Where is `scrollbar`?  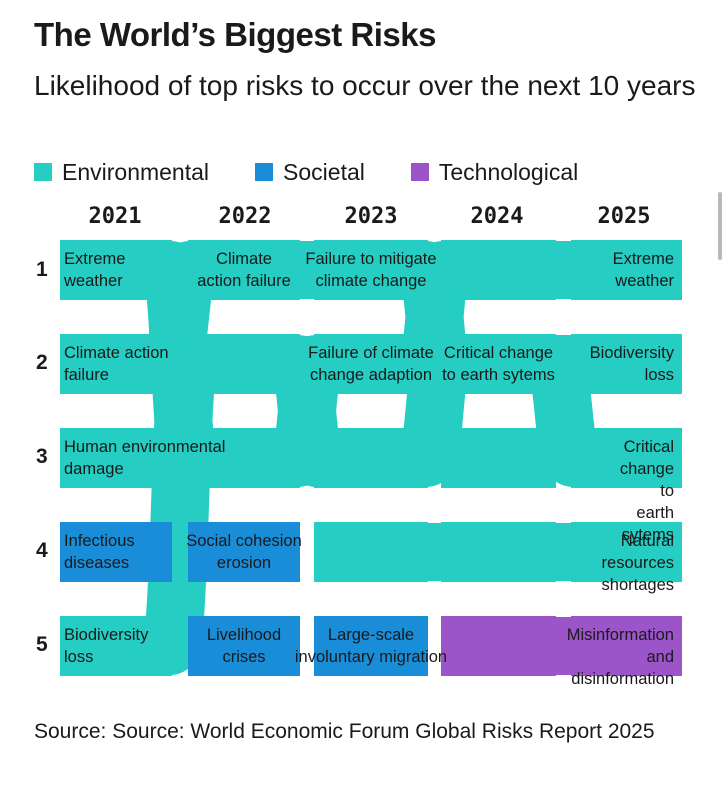 scrollbar is located at coordinates (720, 226).